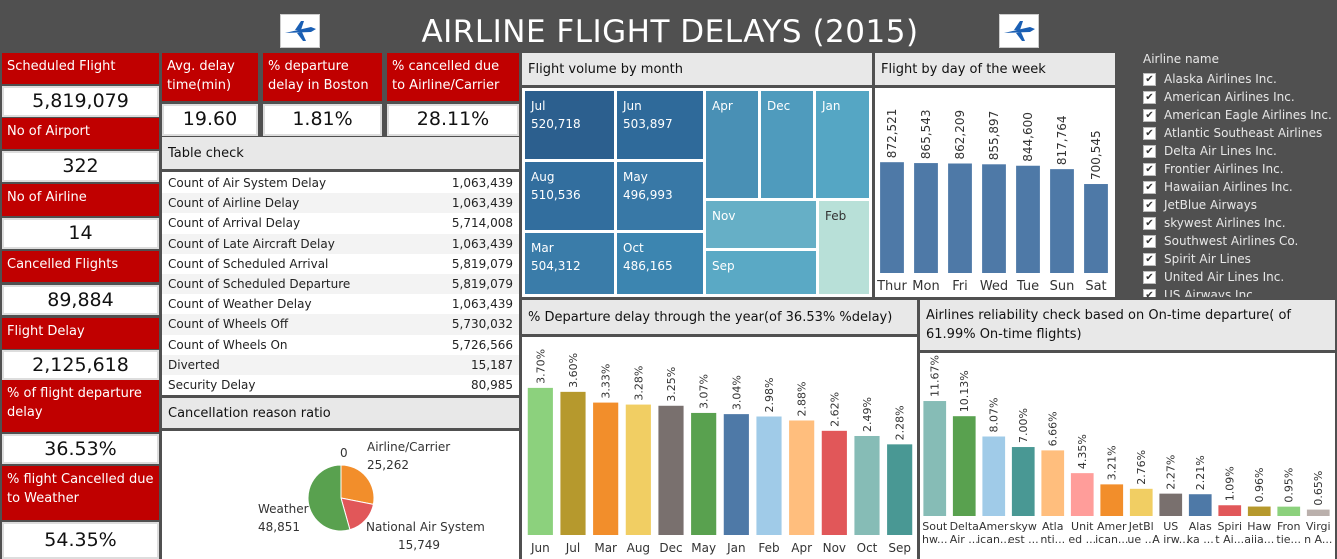 The image size is (1337, 559). What do you see at coordinates (723, 266) in the screenshot?
I see `treemap-month: Sep` at bounding box center [723, 266].